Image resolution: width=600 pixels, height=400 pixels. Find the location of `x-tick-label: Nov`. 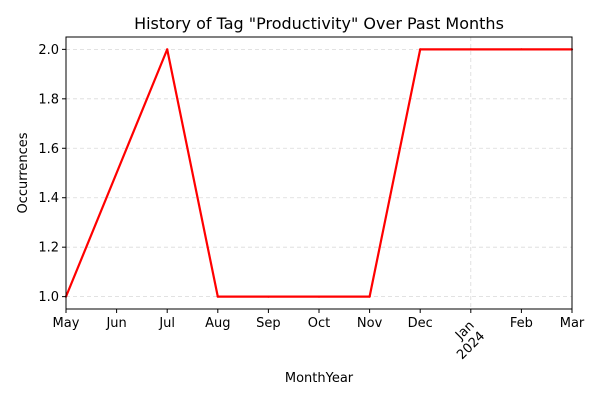

x-tick-label: Nov is located at coordinates (370, 323).